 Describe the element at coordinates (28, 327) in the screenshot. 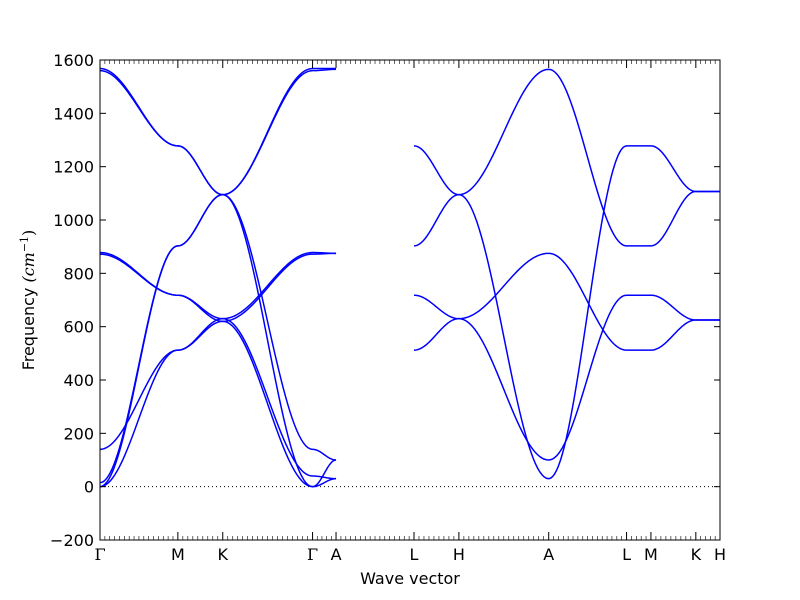

I see `y-axis-label-main: Frequency` at that location.